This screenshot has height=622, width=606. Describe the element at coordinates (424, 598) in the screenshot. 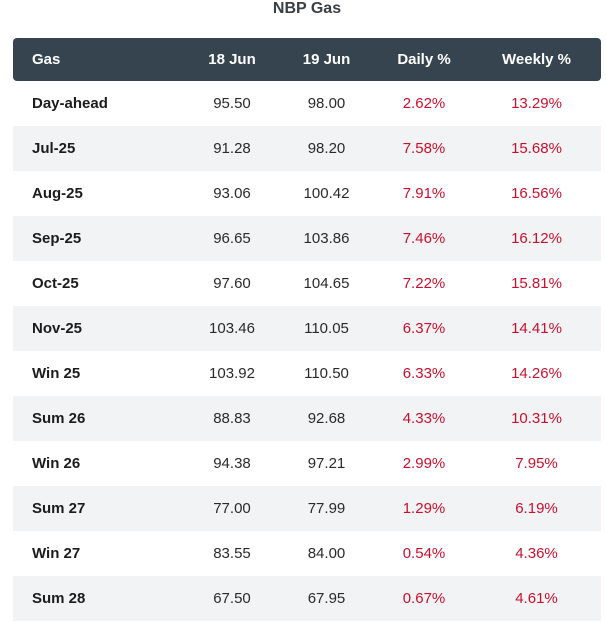

I see `cell-daily-change: 0.67%` at that location.